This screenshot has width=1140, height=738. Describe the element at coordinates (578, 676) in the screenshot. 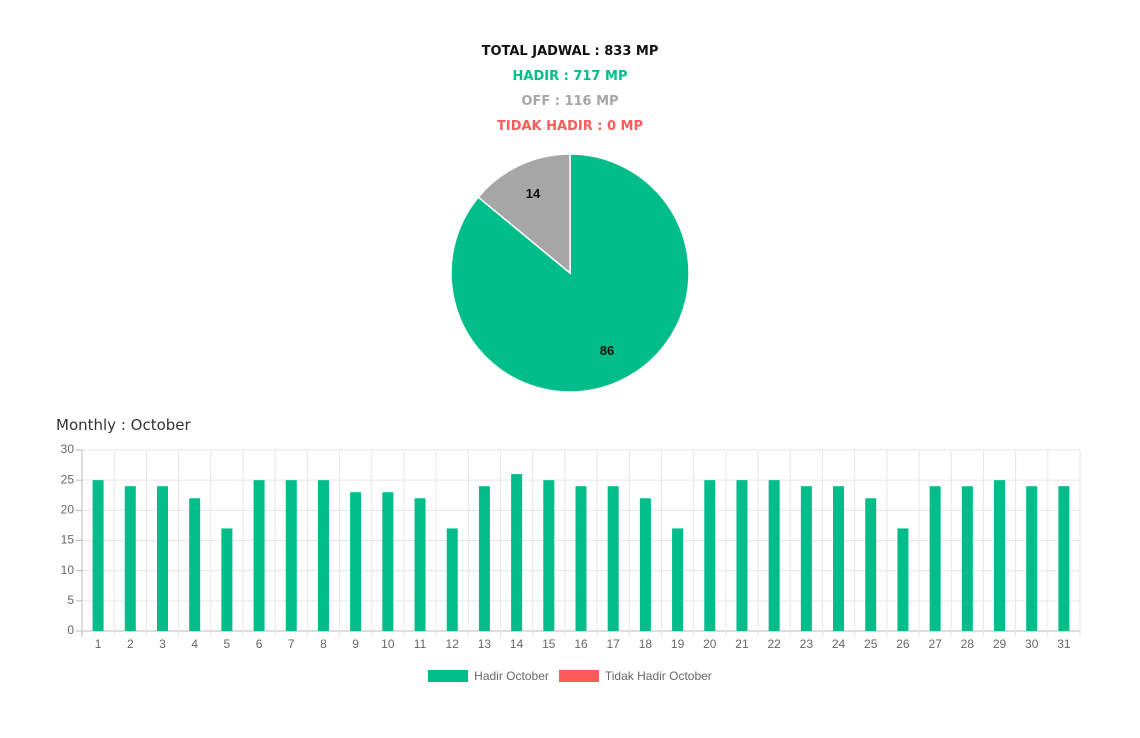

I see `legend-swatch-tidak-hadir` at that location.